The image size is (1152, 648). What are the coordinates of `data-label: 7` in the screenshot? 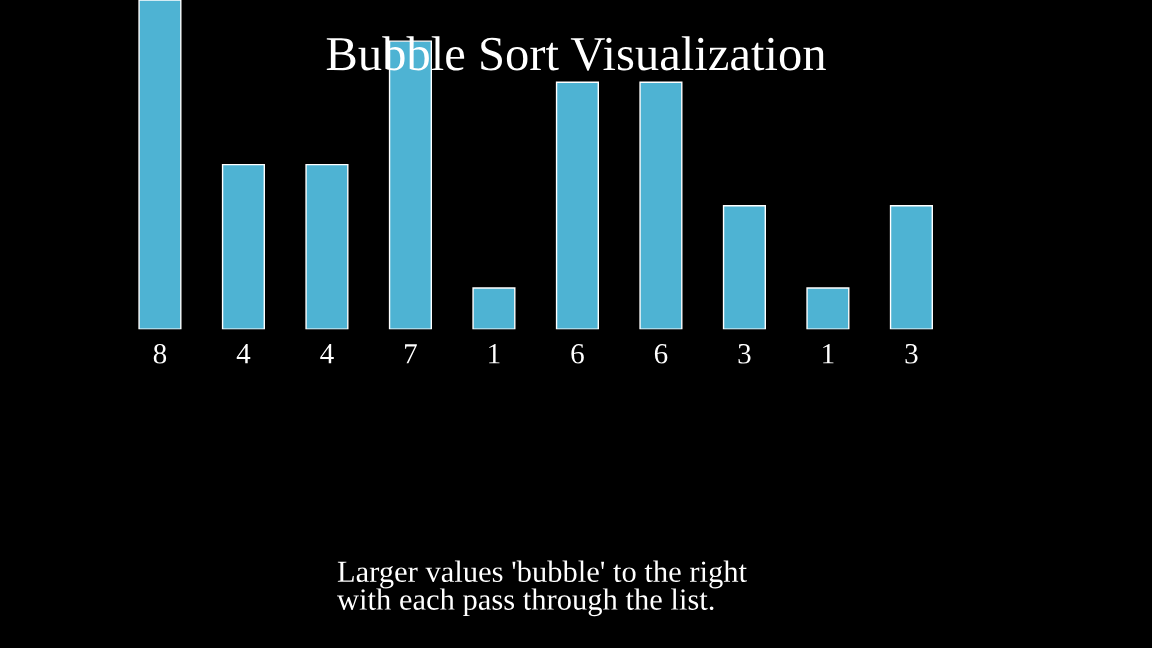 It's located at (411, 354).